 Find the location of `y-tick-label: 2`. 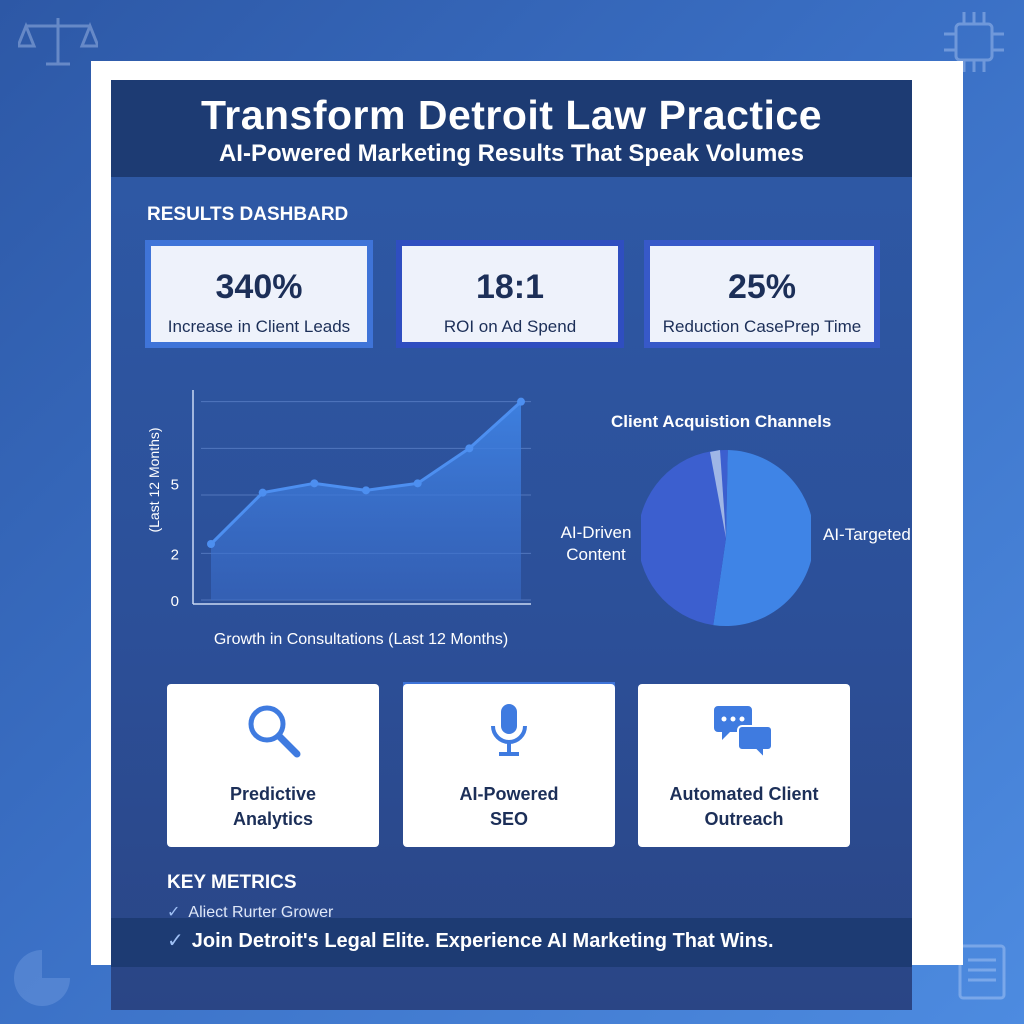

y-tick-label: 2 is located at coordinates (175, 554).